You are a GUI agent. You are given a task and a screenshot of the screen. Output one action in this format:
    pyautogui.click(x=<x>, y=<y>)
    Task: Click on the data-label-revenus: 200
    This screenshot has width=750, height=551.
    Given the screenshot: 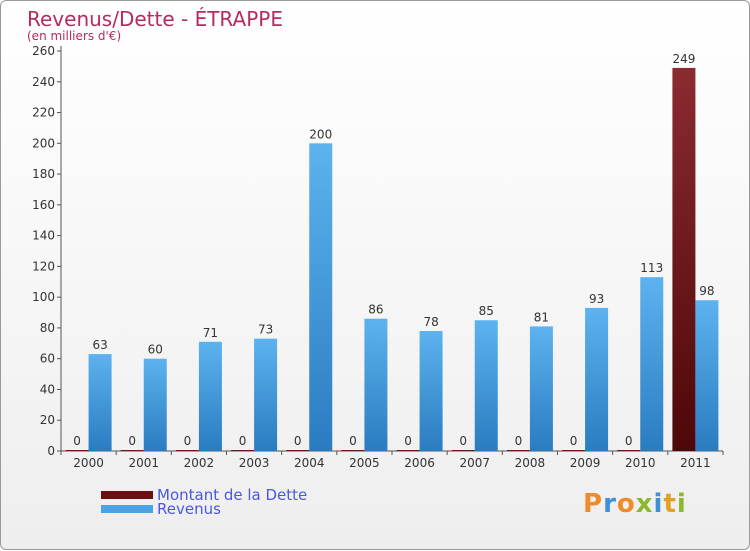 What is the action you would take?
    pyautogui.click(x=320, y=134)
    